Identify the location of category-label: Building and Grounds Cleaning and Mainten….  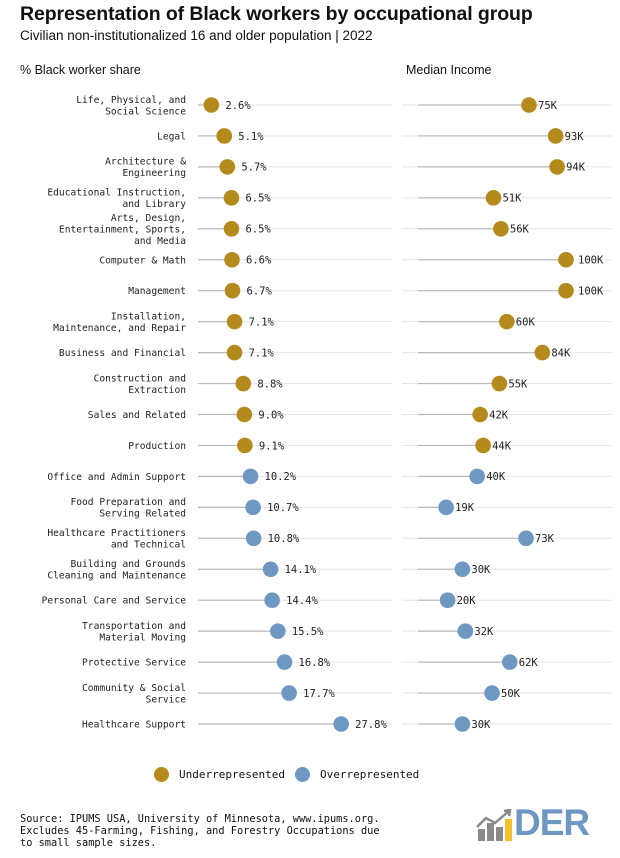
(116, 570).